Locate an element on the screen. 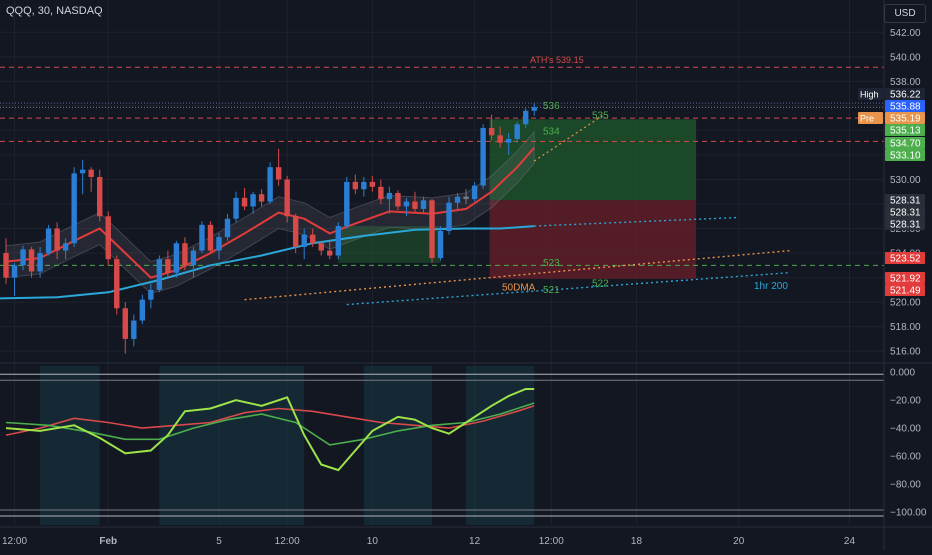  price-tag-label: Pre is located at coordinates (867, 119).